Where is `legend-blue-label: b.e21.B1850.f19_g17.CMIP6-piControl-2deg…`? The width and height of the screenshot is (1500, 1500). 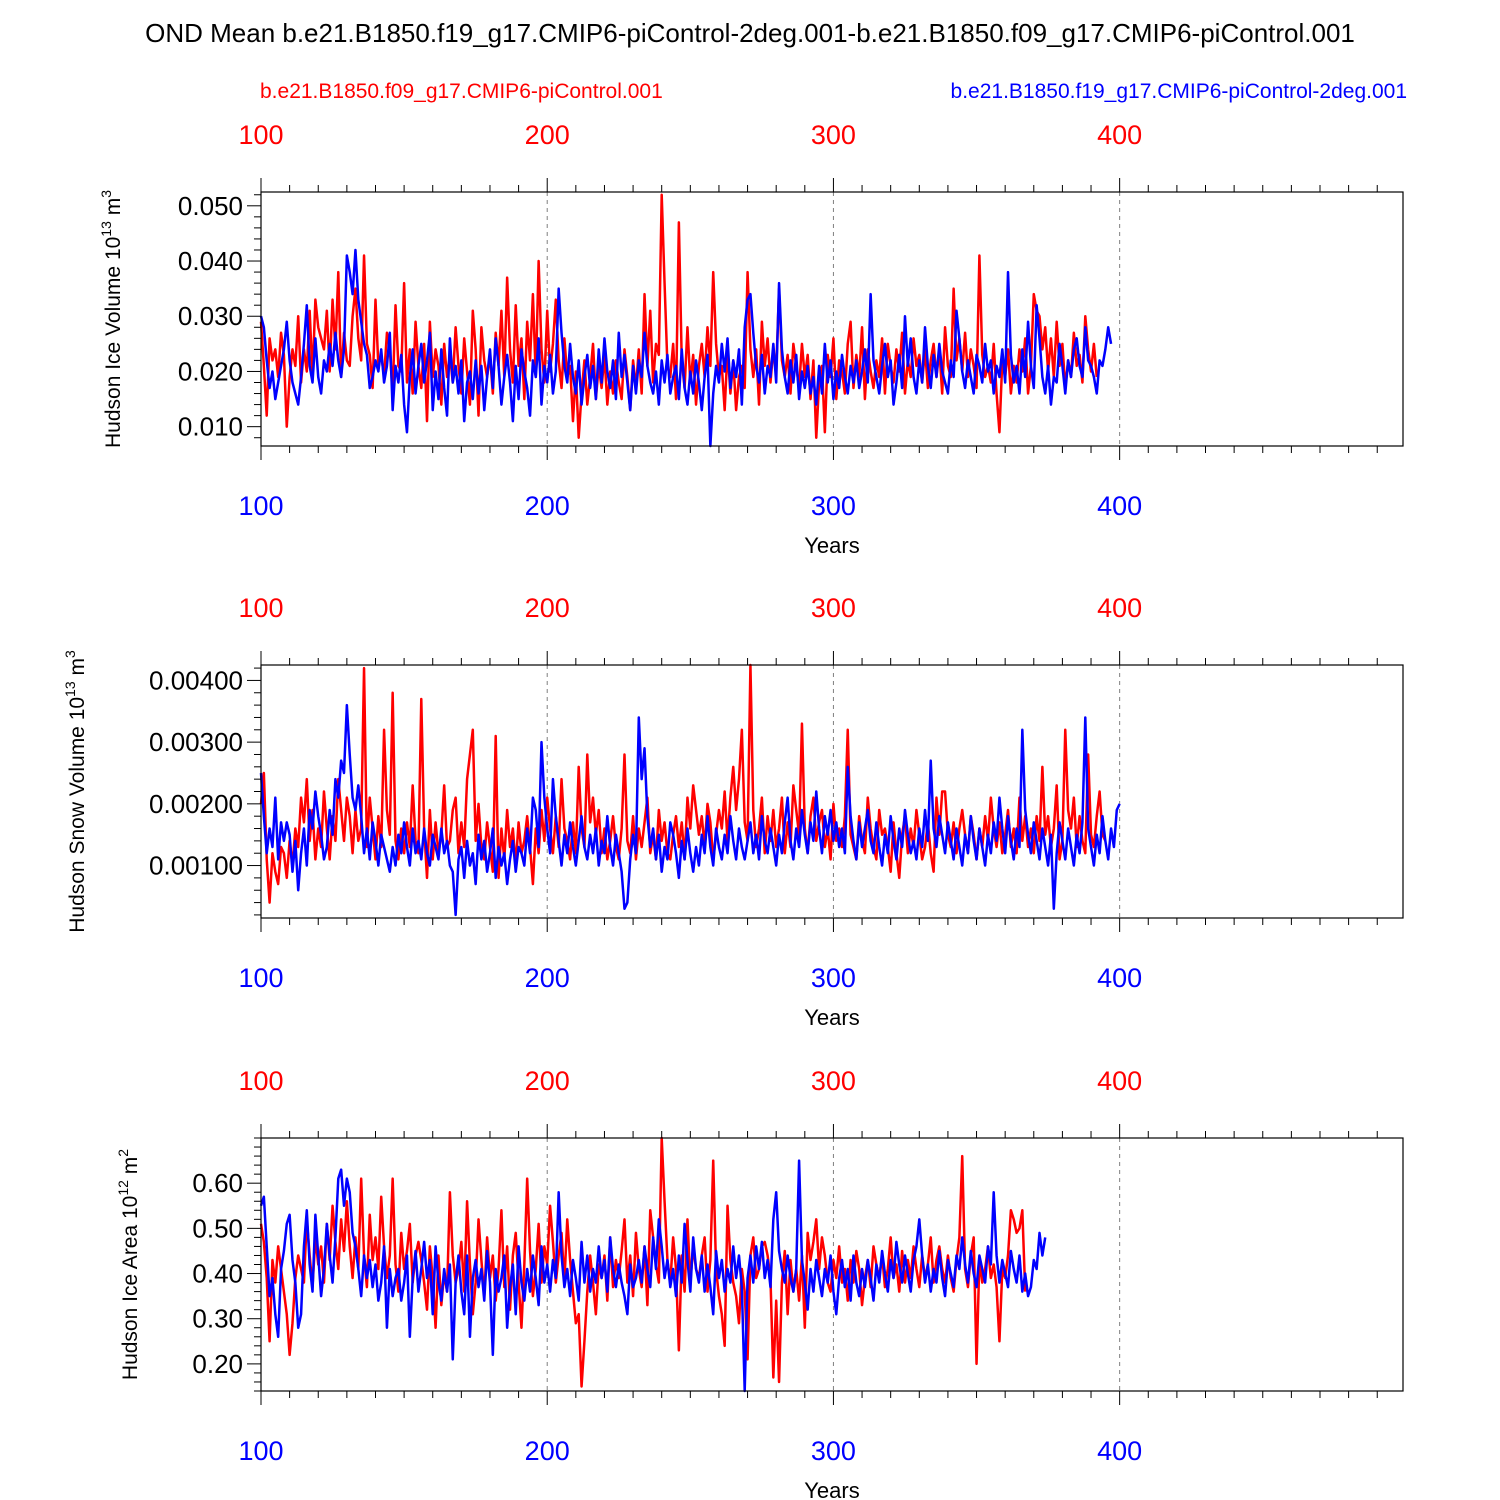 legend-blue-label: b.e21.B1850.f19_g17.CMIP6-piControl-2deg… is located at coordinates (1178, 91).